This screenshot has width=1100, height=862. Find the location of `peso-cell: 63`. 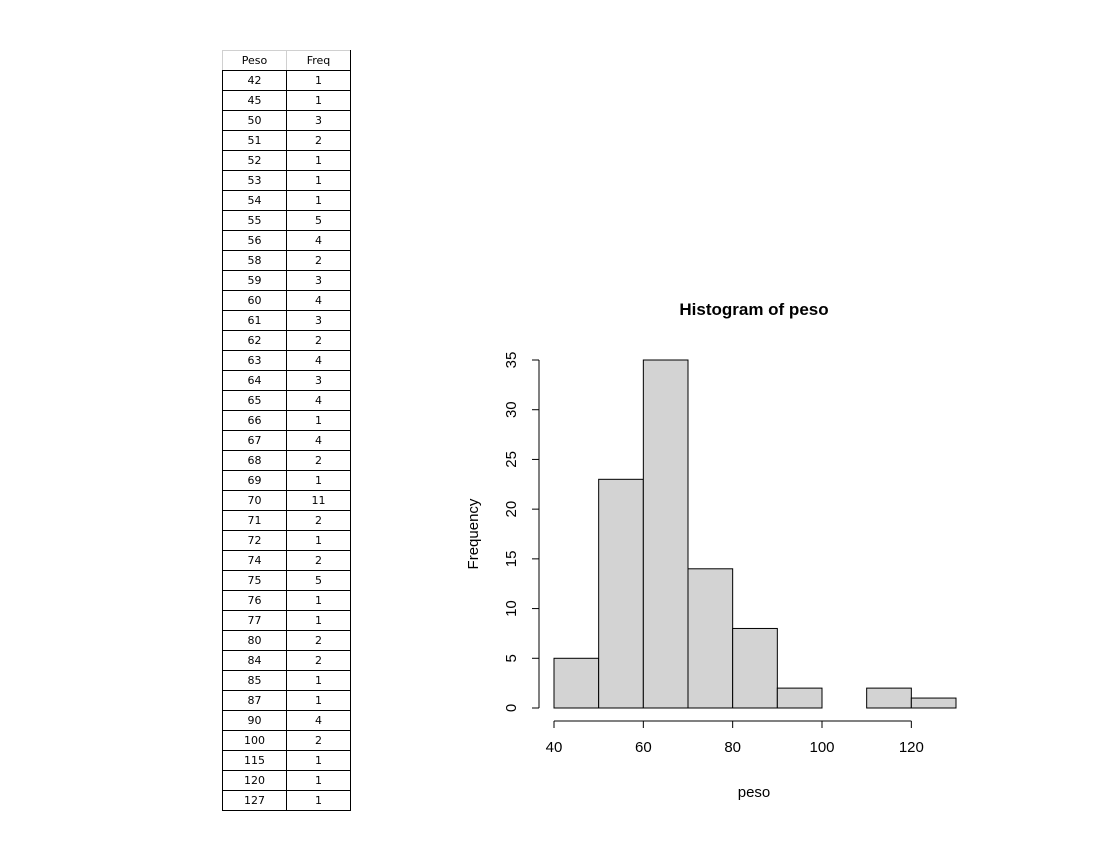

peso-cell: 63 is located at coordinates (254, 360).